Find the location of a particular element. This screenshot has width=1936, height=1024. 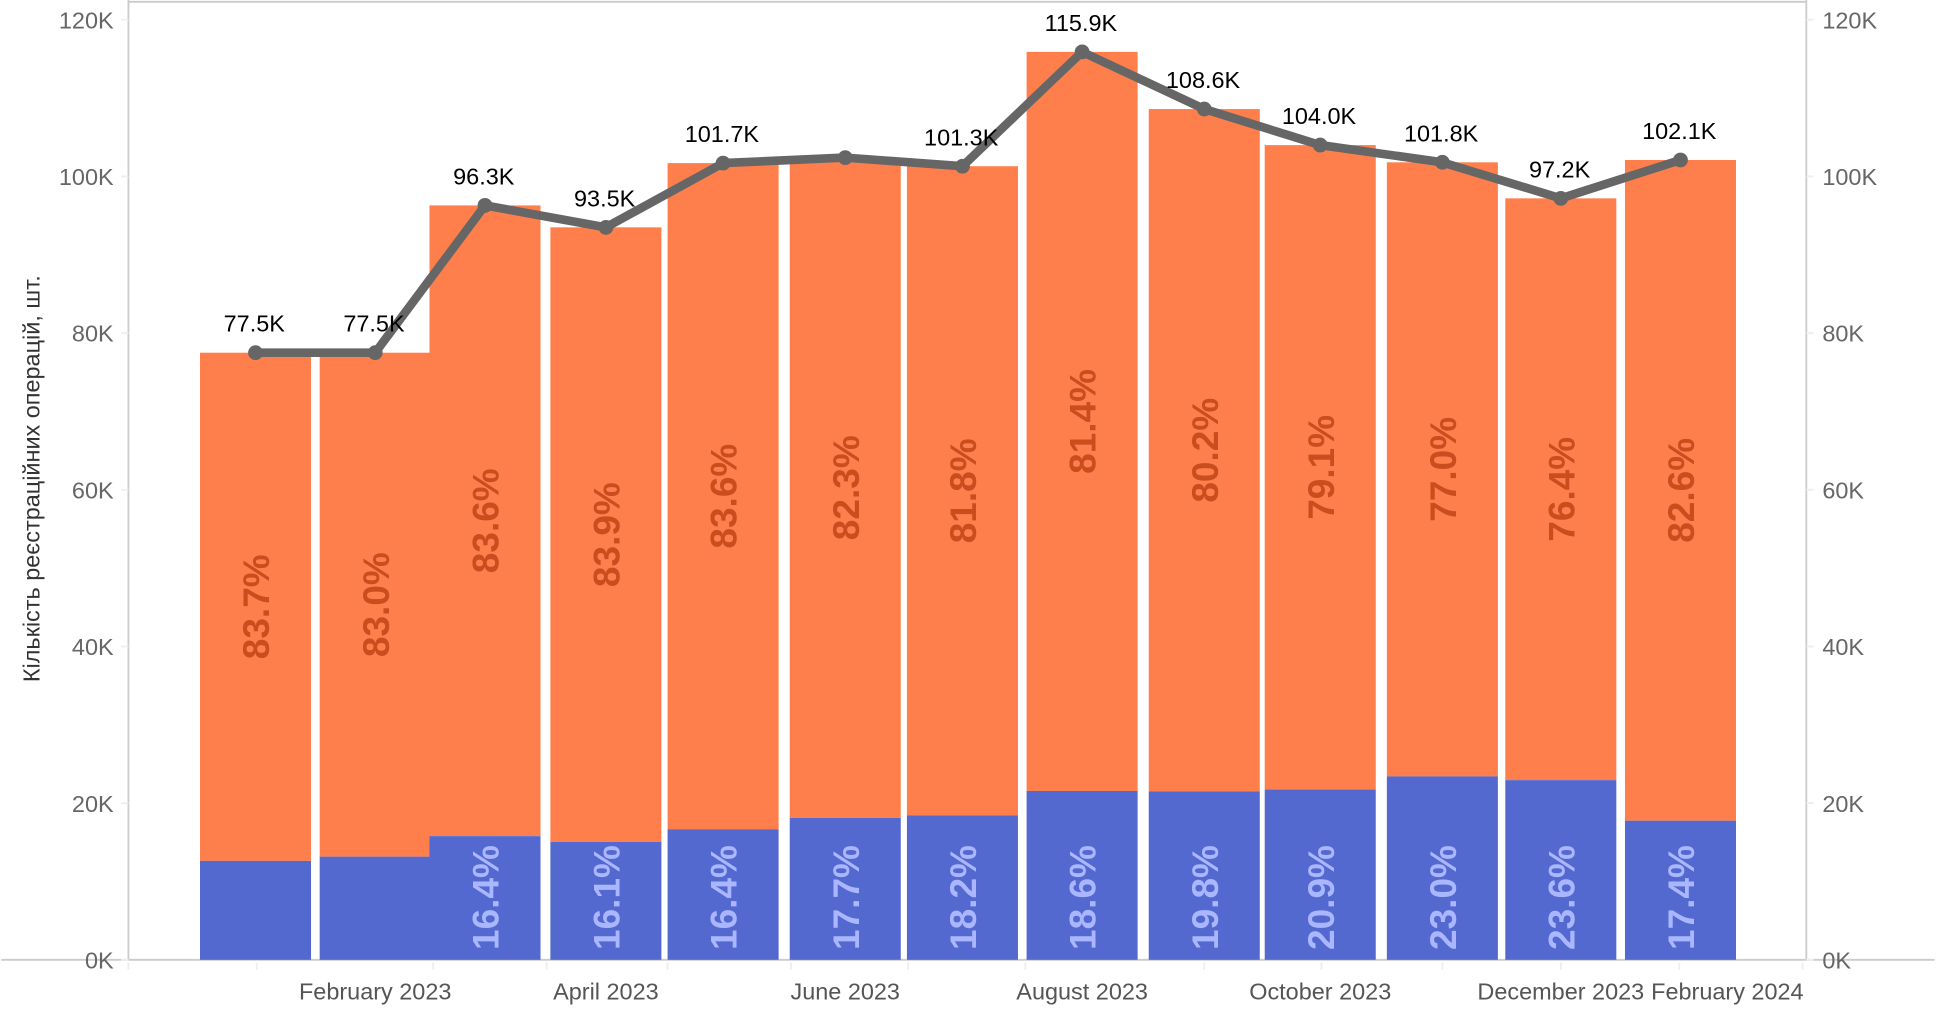

total-label: 97.2K is located at coordinates (1560, 169).